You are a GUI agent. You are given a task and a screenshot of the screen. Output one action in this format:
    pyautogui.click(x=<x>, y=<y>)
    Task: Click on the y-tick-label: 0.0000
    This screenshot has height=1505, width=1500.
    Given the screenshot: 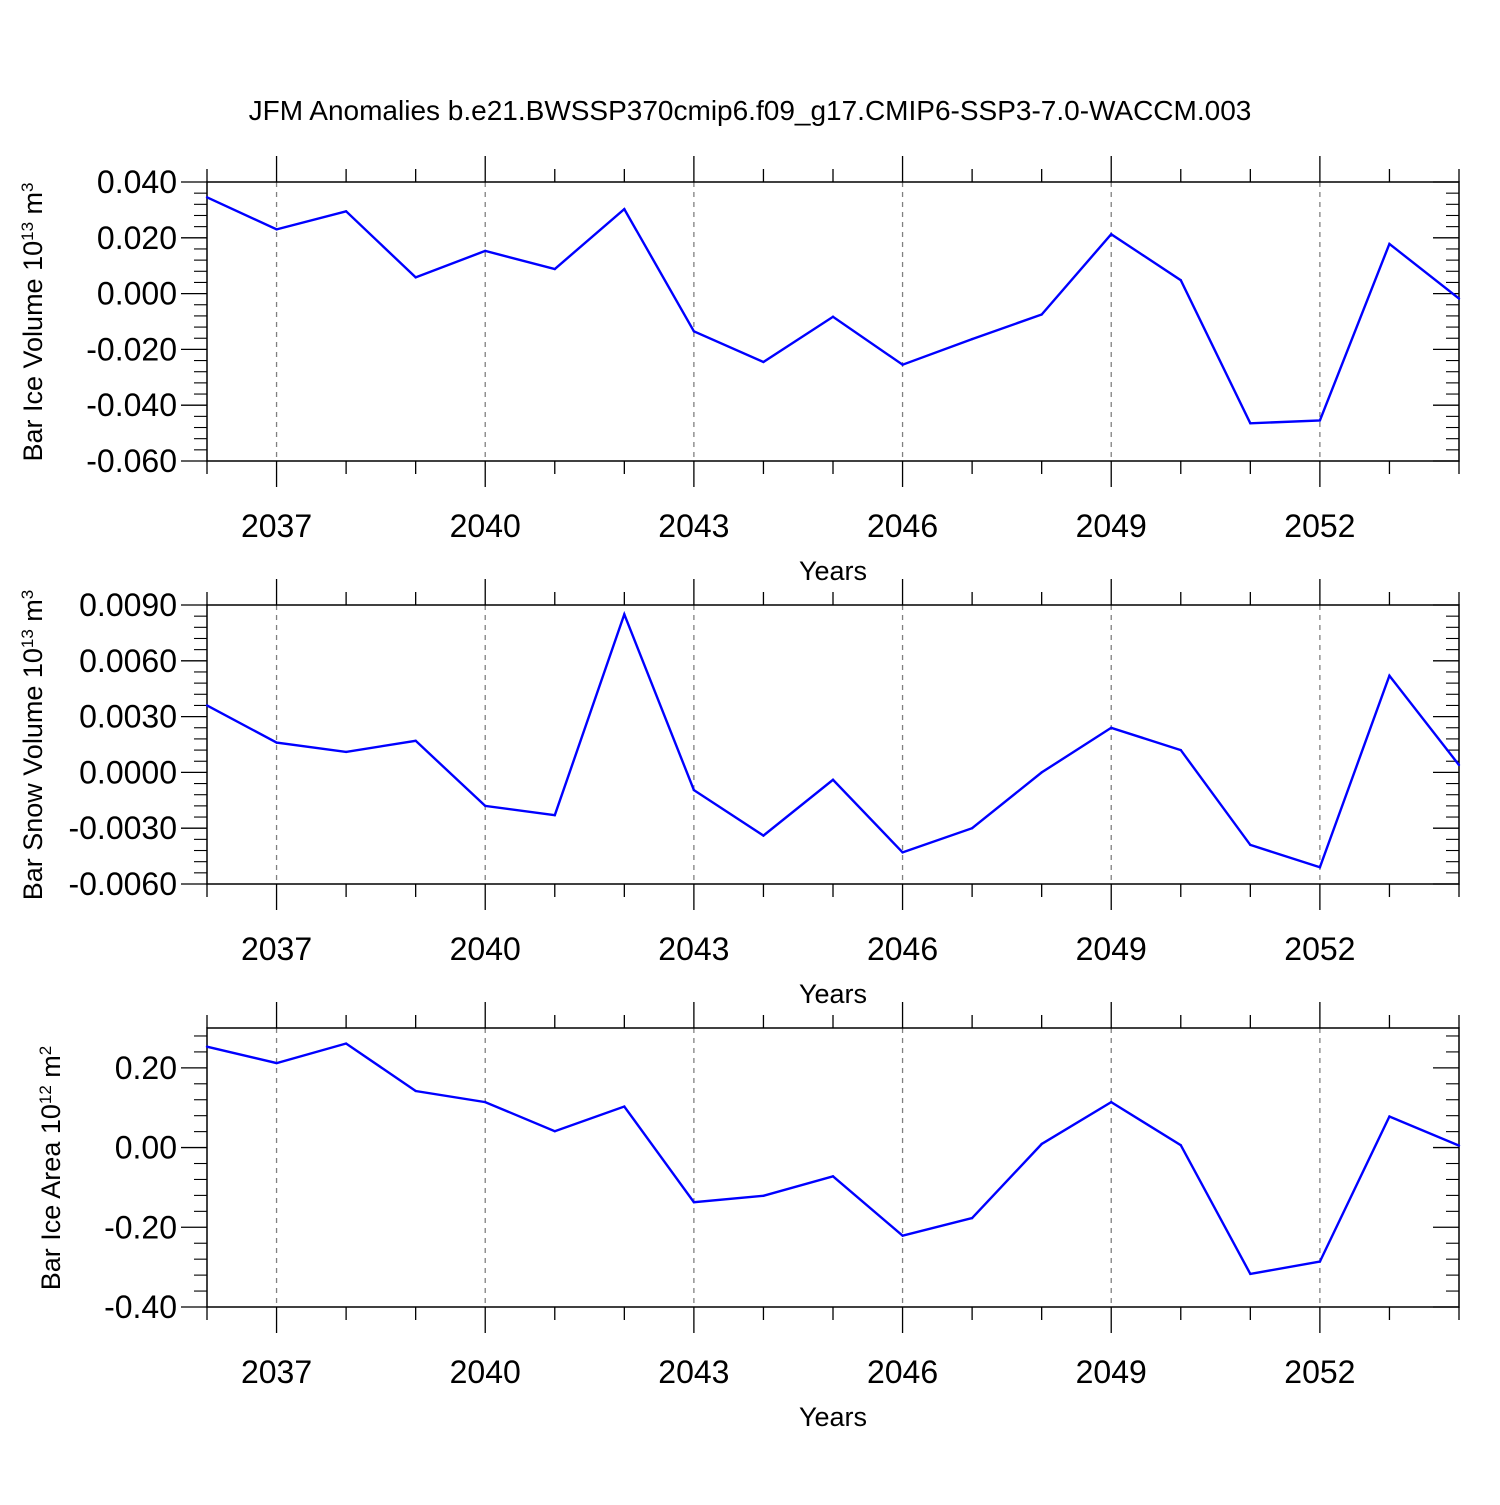 What is the action you would take?
    pyautogui.click(x=128, y=772)
    